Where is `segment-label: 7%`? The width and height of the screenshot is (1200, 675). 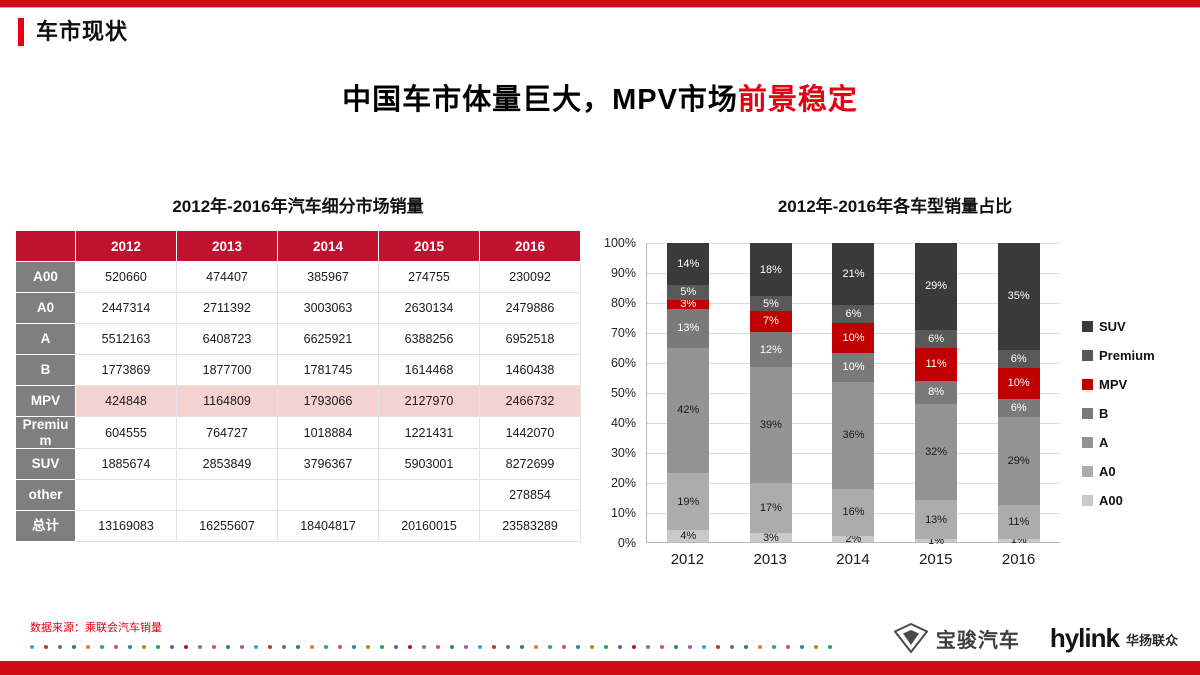 segment-label: 7% is located at coordinates (770, 321).